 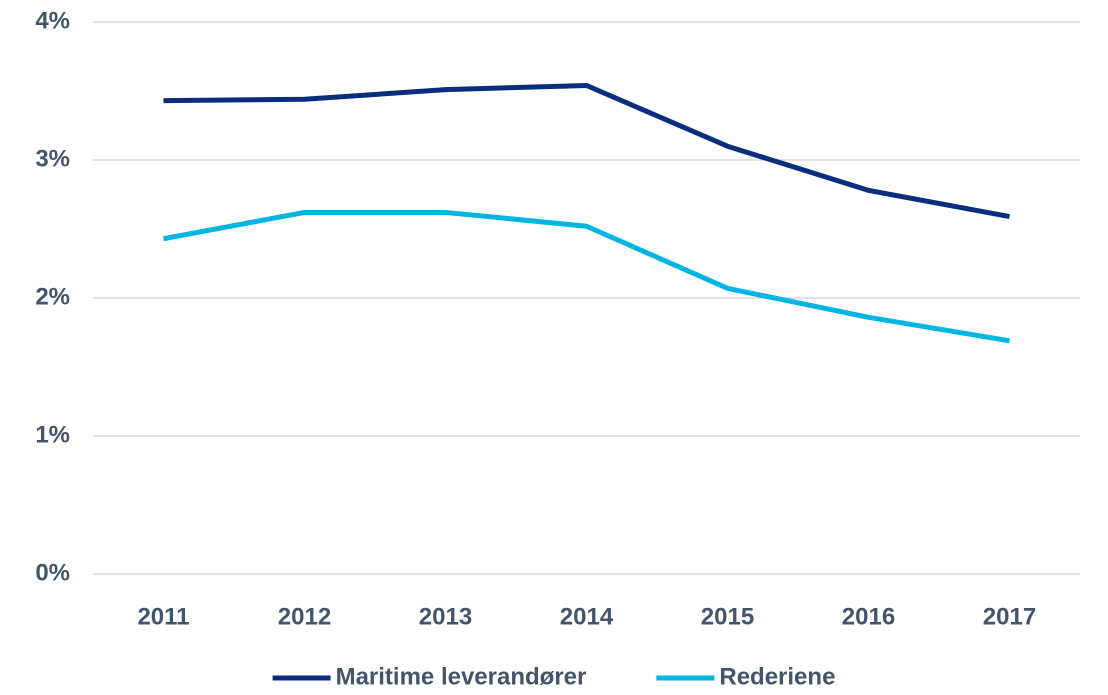 I want to click on y-tick-label: 4%, so click(x=52, y=20).